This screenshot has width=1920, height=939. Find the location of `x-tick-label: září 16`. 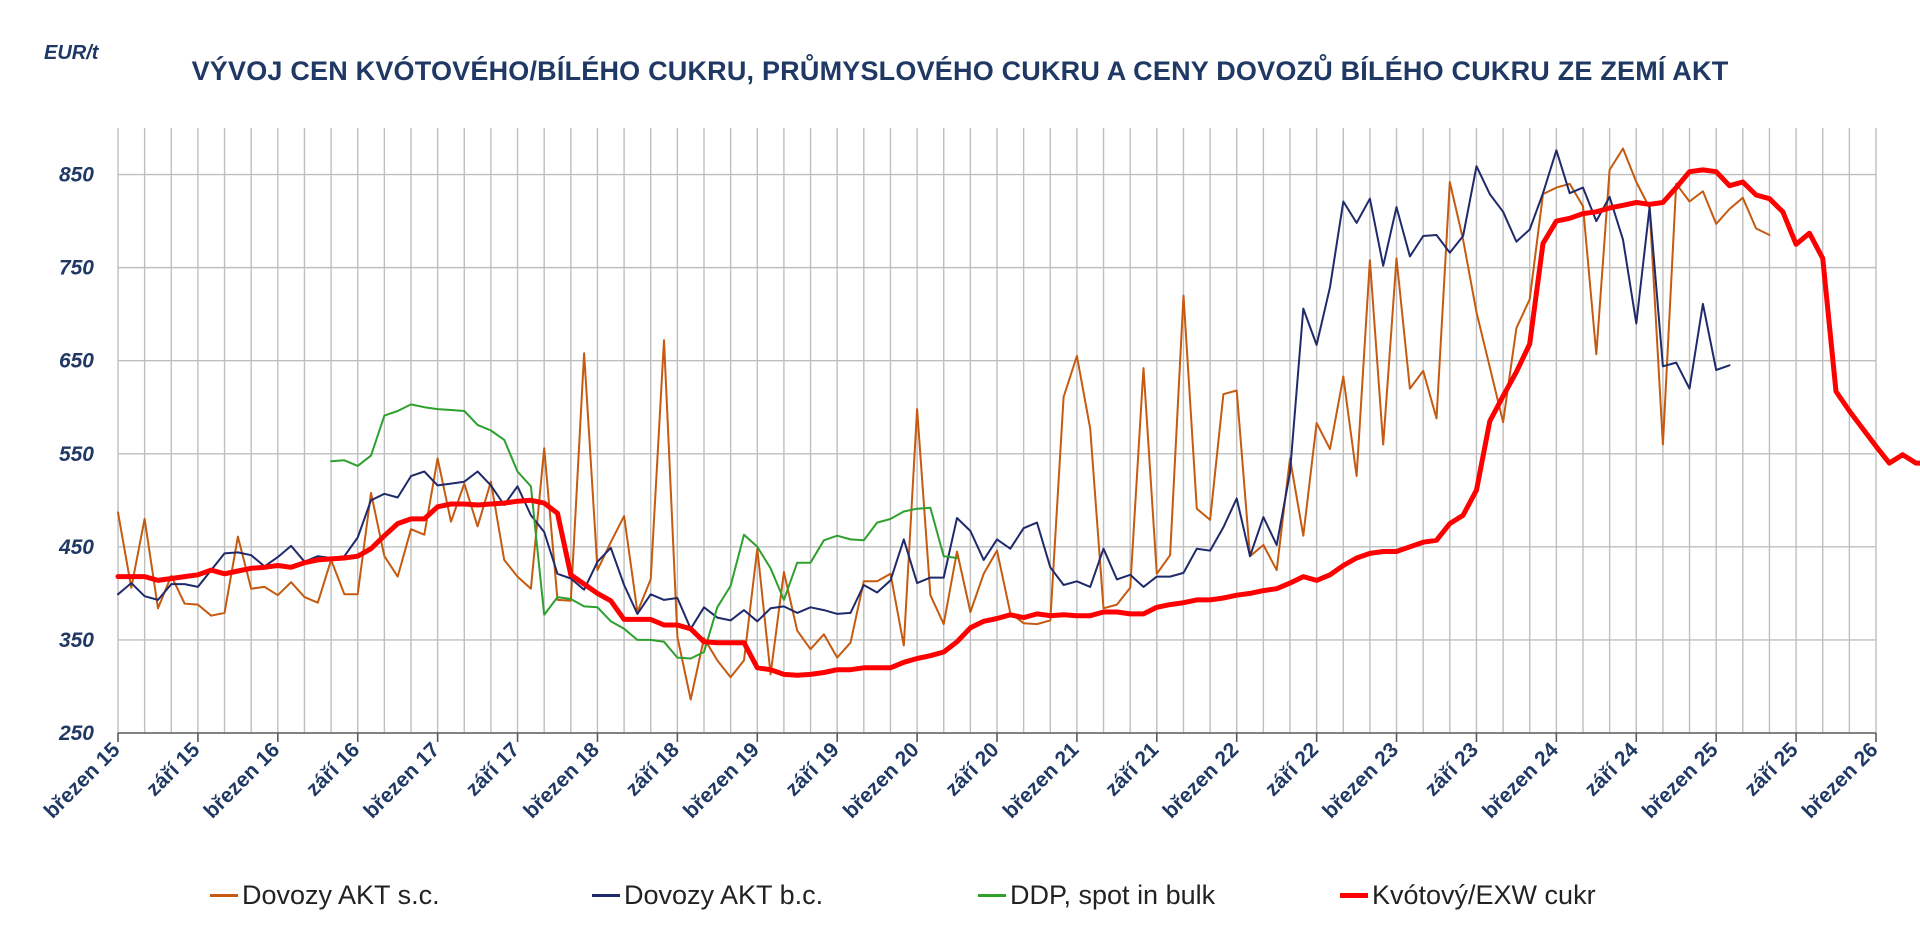

x-tick-label: září 16 is located at coordinates (333, 769).